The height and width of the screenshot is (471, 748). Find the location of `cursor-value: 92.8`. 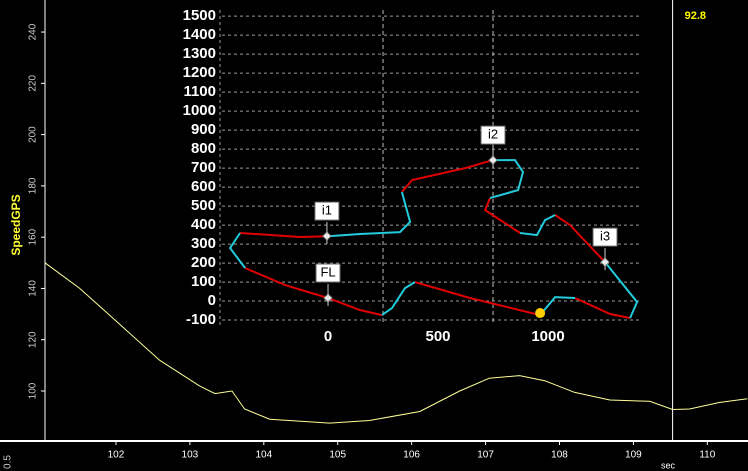

cursor-value: 92.8 is located at coordinates (695, 16).